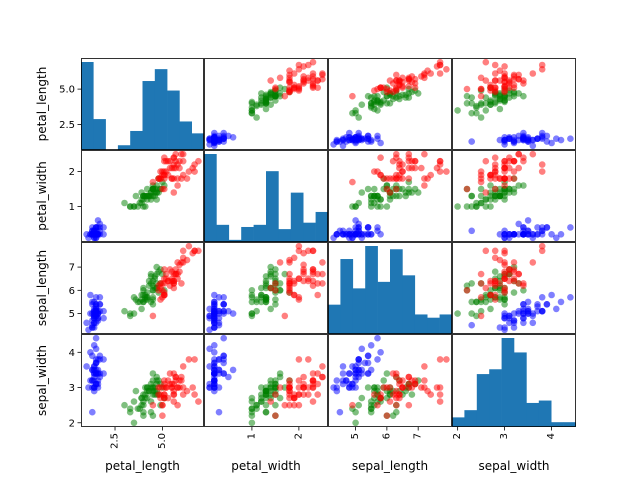  What do you see at coordinates (418, 436) in the screenshot?
I see `x-tick-label: 7` at bounding box center [418, 436].